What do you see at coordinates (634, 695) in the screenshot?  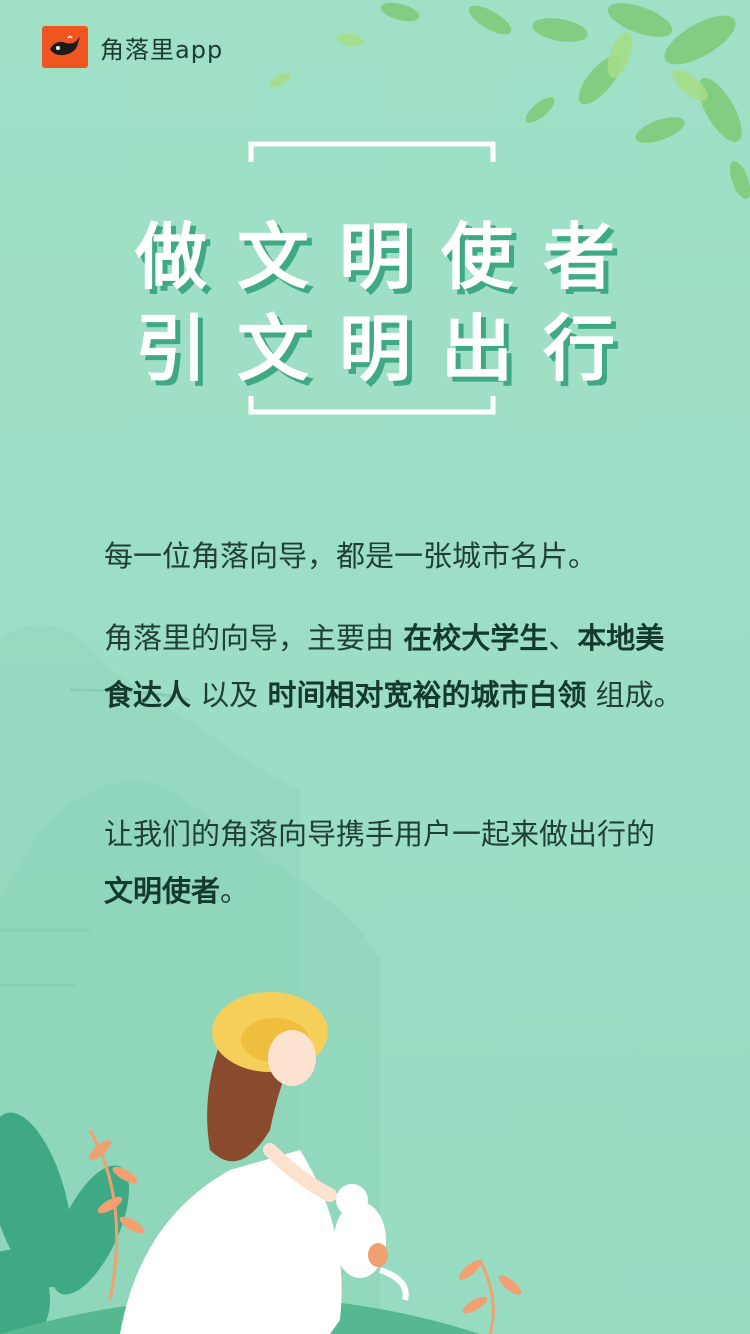 I see `paragraph-2-text-4: 组成。` at bounding box center [634, 695].